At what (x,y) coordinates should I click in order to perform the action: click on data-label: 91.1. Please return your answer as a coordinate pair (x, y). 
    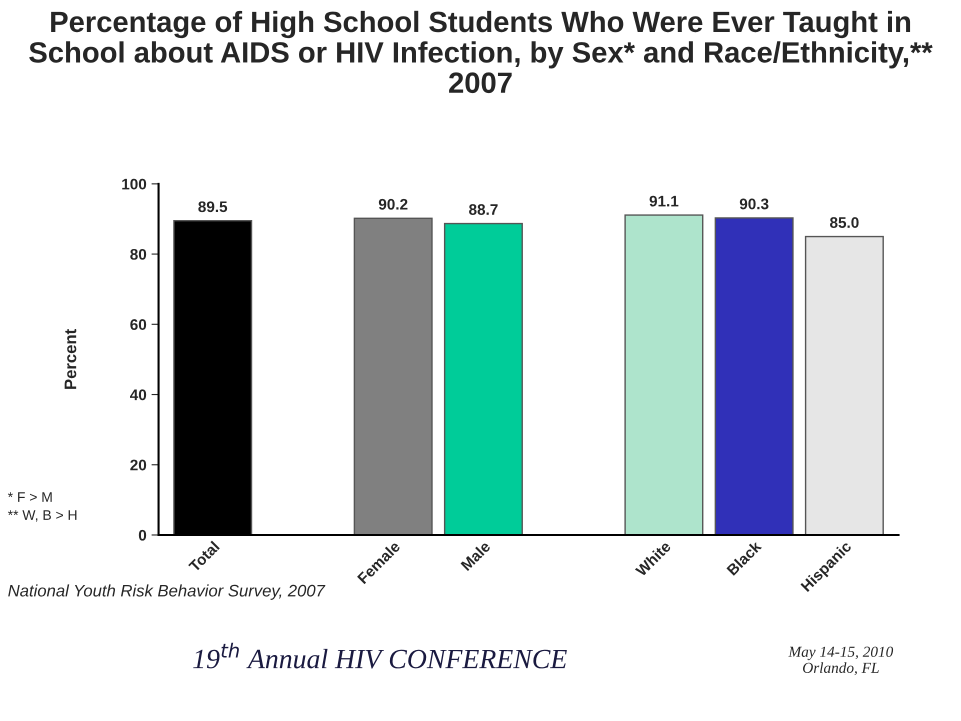
    Looking at the image, I should click on (664, 201).